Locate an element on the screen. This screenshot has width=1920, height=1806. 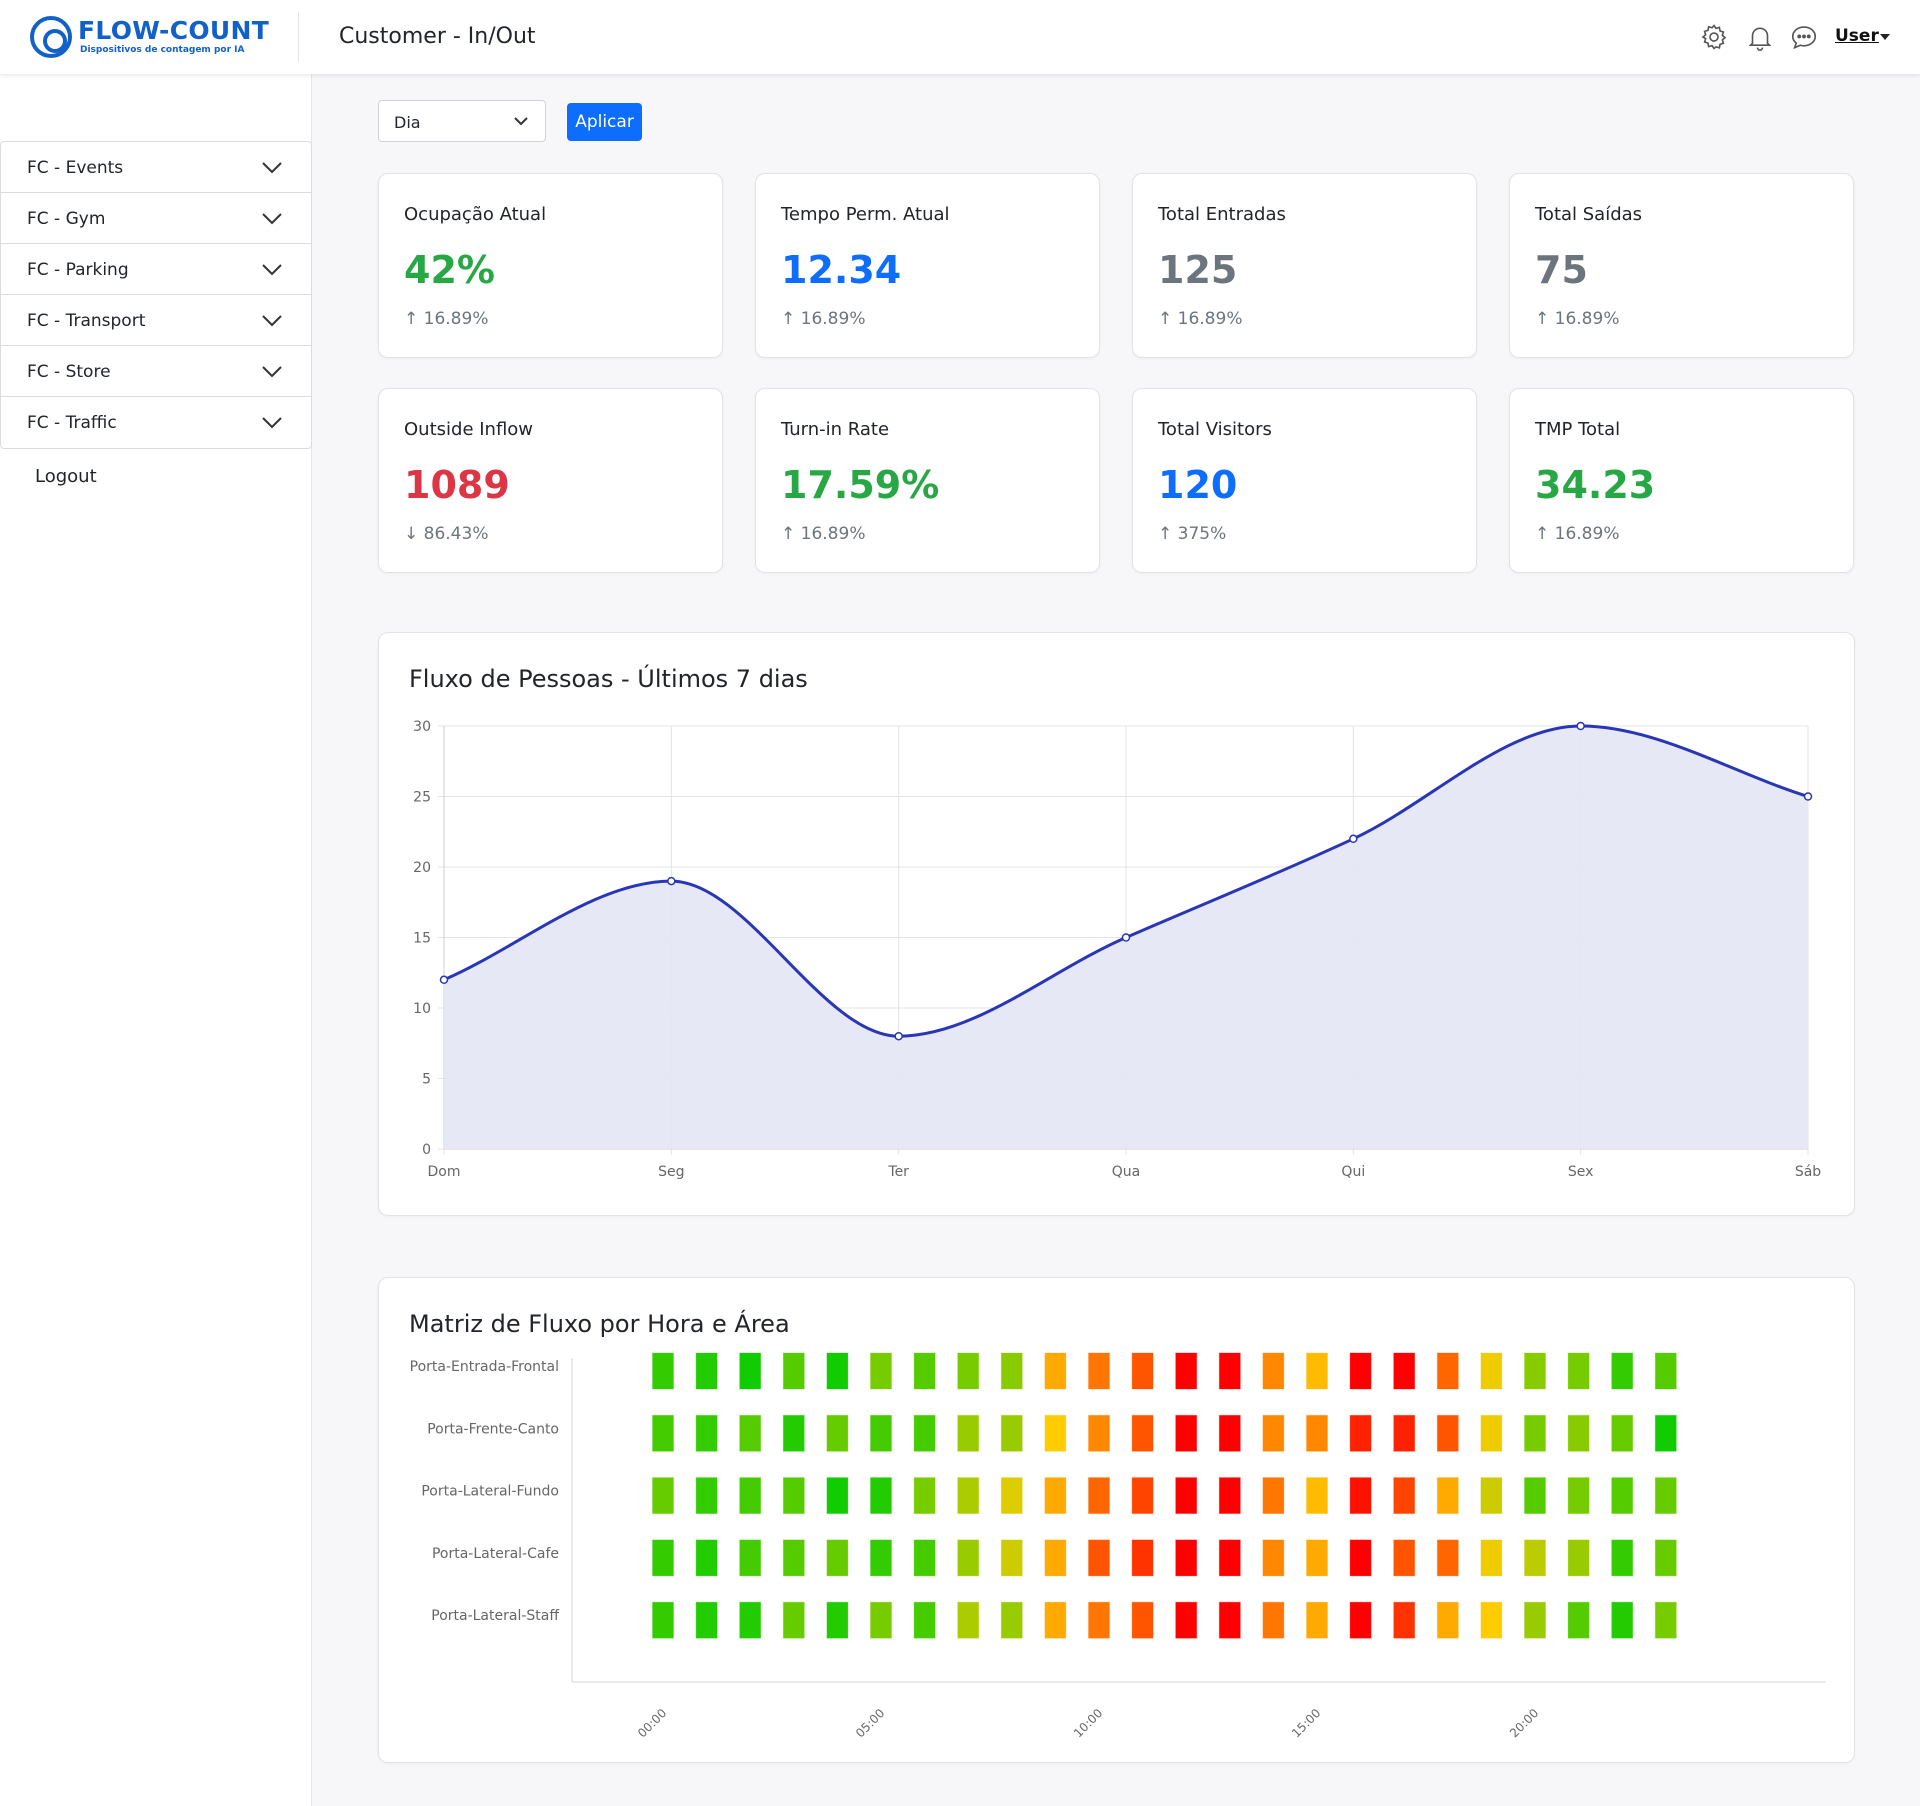
sidebar-item-store: FC - Store is located at coordinates (156, 371).